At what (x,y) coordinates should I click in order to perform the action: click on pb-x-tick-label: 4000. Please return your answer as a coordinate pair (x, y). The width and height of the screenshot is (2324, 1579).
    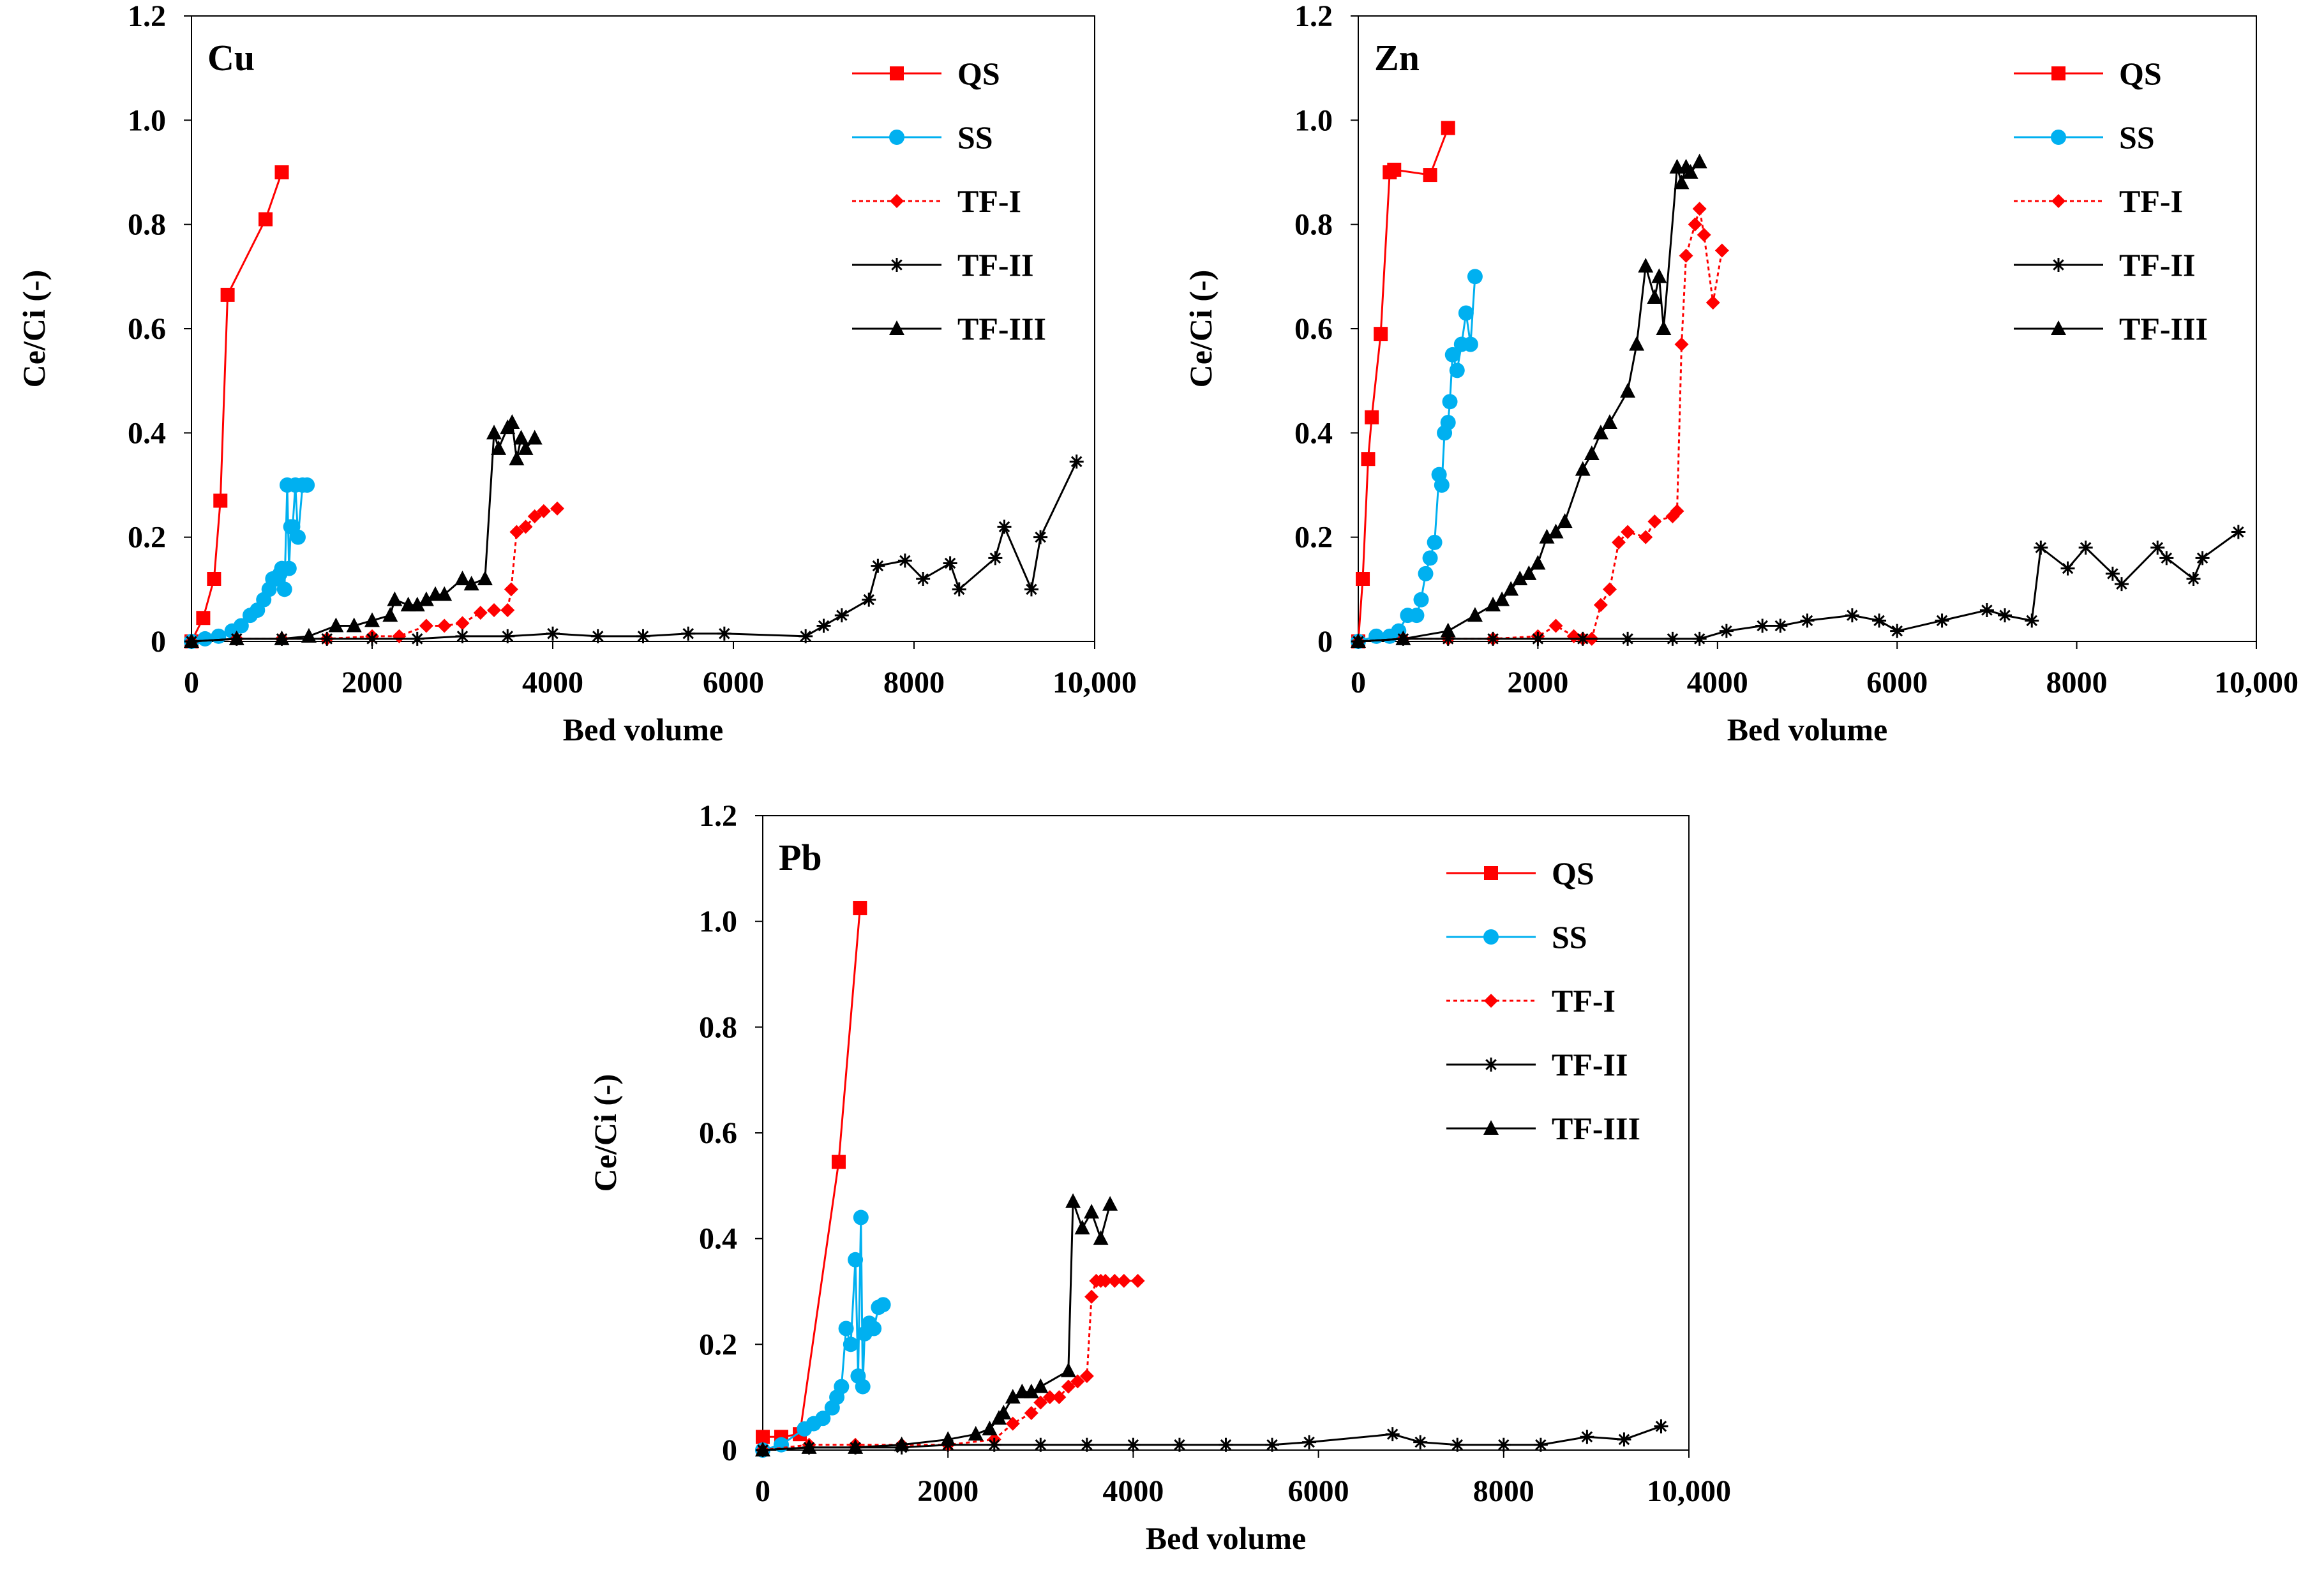
    Looking at the image, I should click on (1133, 1491).